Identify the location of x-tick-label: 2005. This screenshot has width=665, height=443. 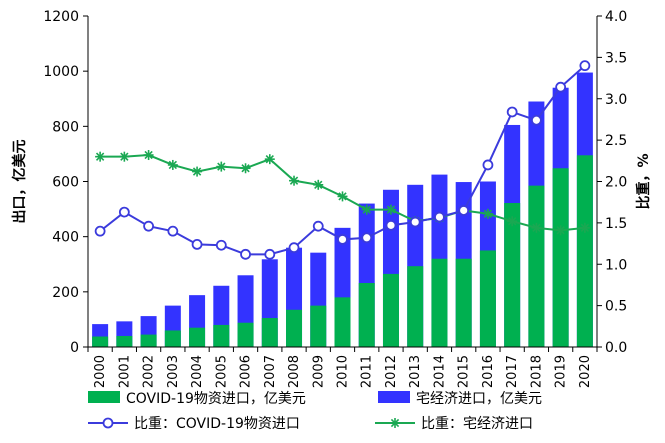
(221, 371).